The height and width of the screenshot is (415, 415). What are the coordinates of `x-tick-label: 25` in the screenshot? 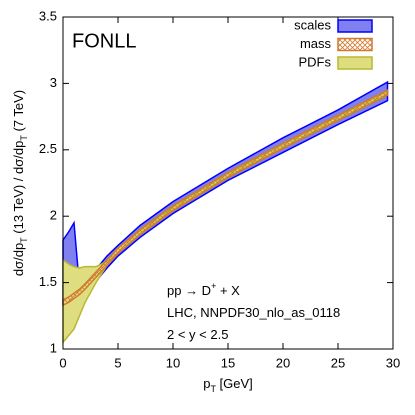 It's located at (338, 362).